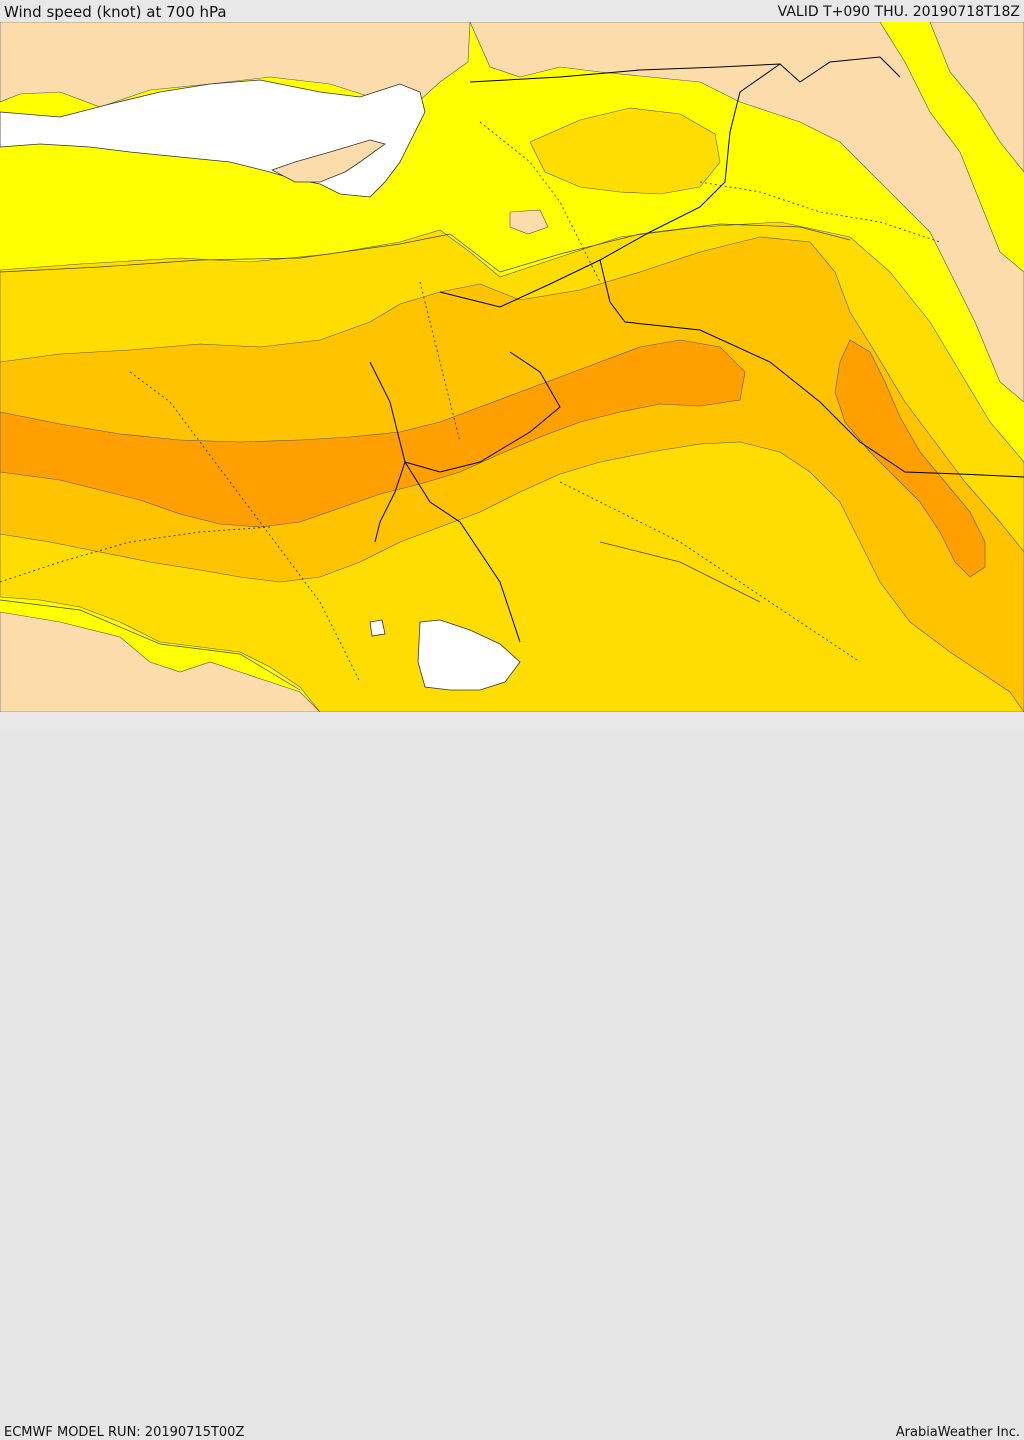  I want to click on calm-area-far-east, so click(976, 97).